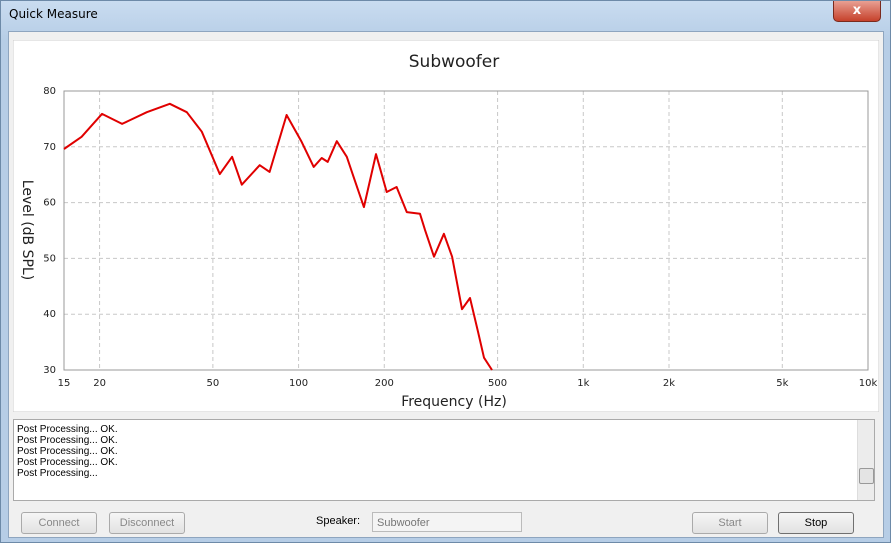  I want to click on connect-button: Connect, so click(59, 523).